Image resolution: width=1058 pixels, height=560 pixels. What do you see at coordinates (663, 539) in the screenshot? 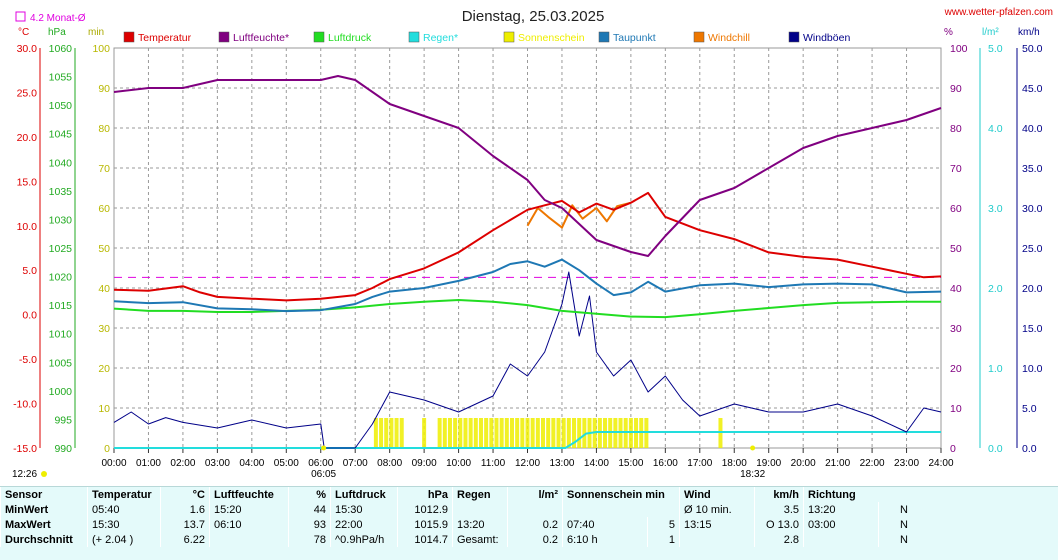
I see `cell: 1` at bounding box center [663, 539].